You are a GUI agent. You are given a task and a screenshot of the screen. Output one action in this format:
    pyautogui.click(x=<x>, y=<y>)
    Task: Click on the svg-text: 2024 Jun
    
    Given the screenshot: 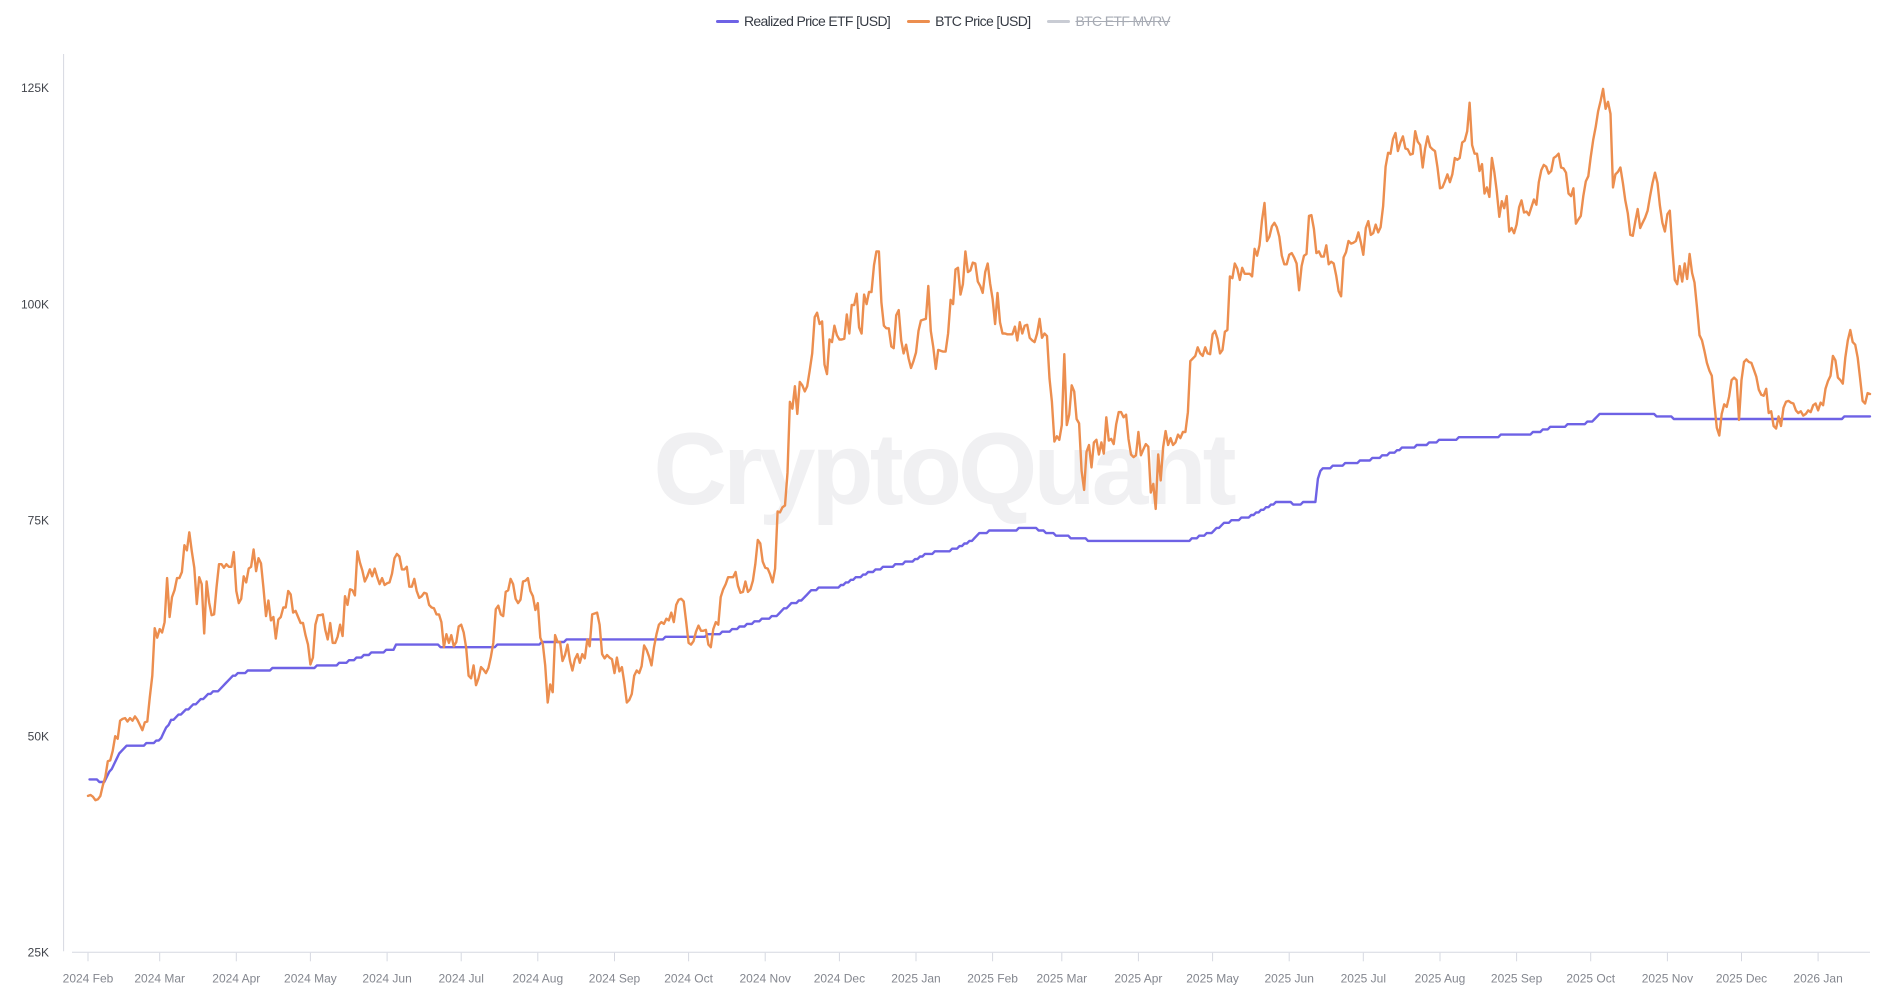 What is the action you would take?
    pyautogui.click(x=386, y=979)
    